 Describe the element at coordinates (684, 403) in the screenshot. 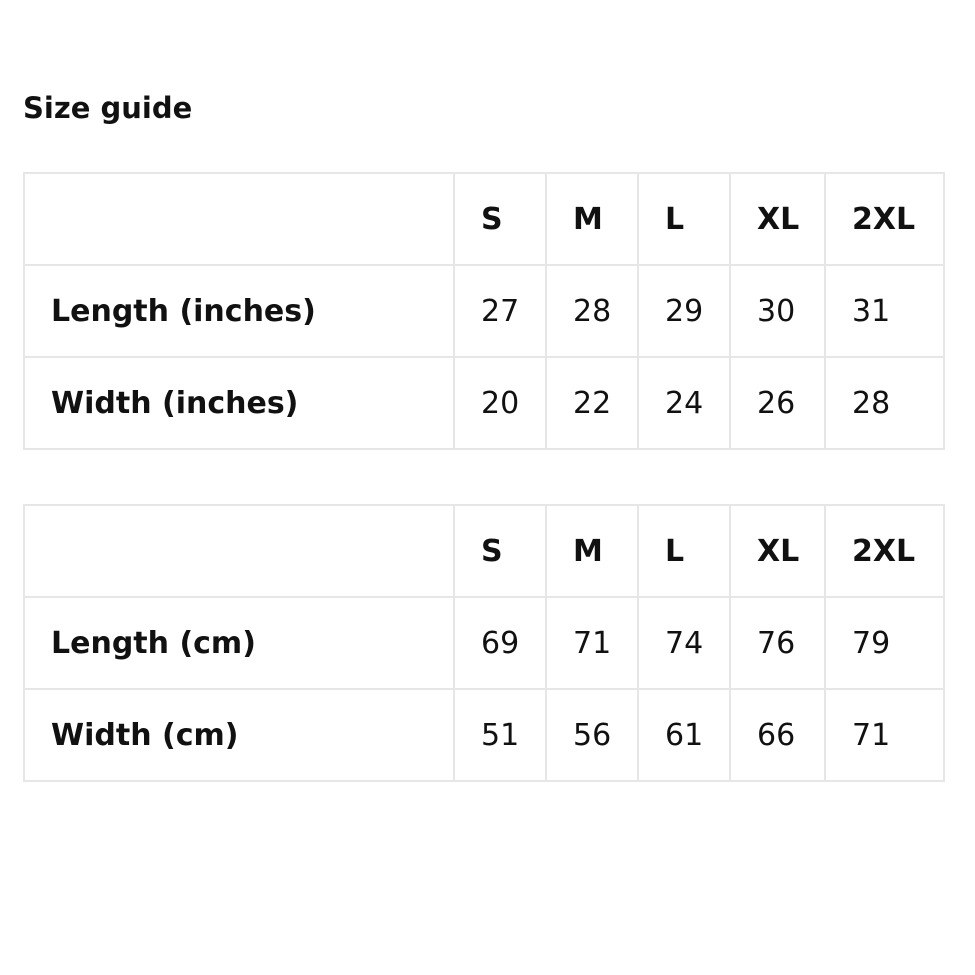

I see `measurement-cell: 24` at that location.